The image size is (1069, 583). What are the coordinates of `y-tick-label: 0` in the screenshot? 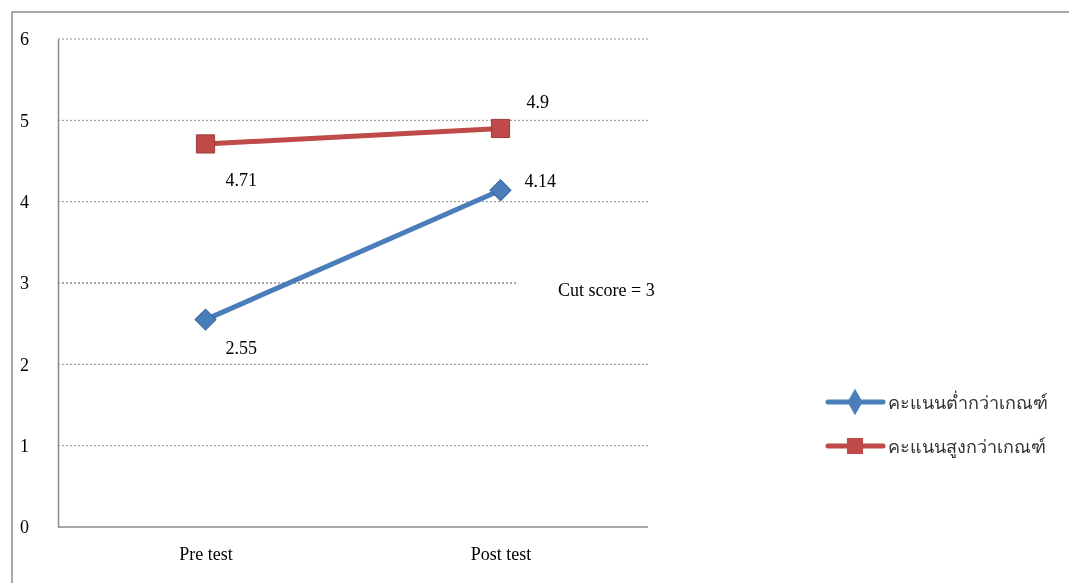 It's located at (24, 527).